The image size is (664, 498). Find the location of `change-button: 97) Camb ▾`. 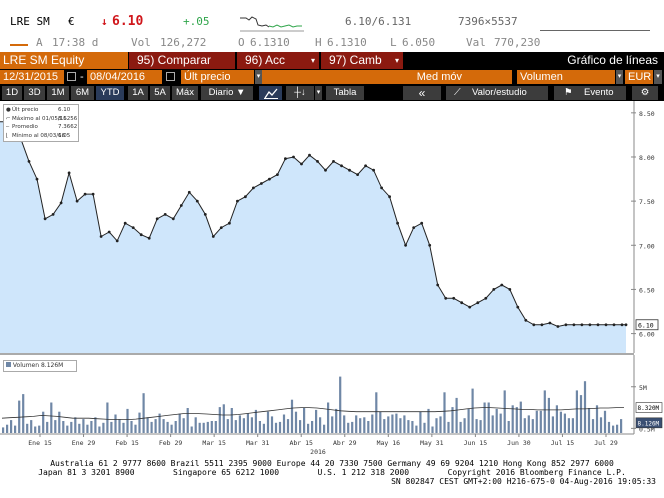

change-button: 97) Camb ▾ is located at coordinates (362, 60).